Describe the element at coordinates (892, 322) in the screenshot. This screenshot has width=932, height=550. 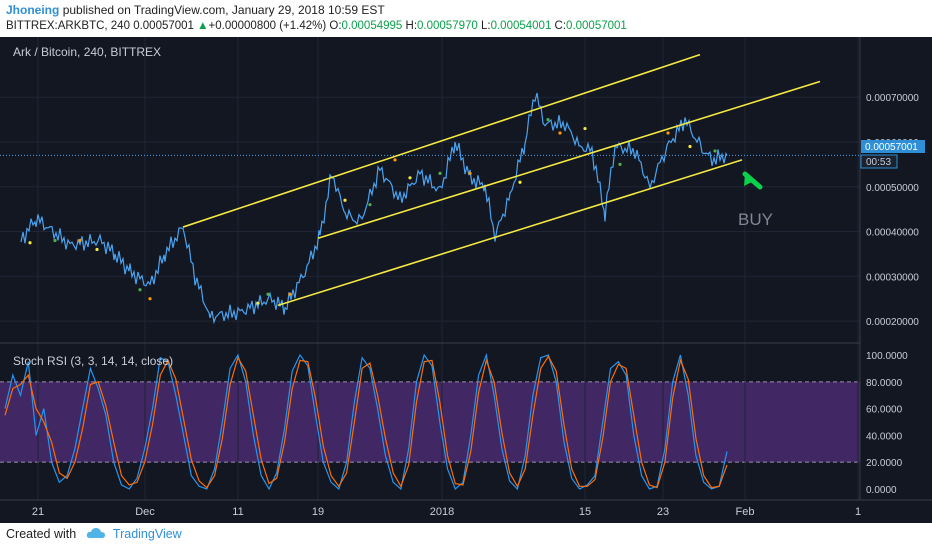
I see `price-tick-label: 0.00020000` at that location.